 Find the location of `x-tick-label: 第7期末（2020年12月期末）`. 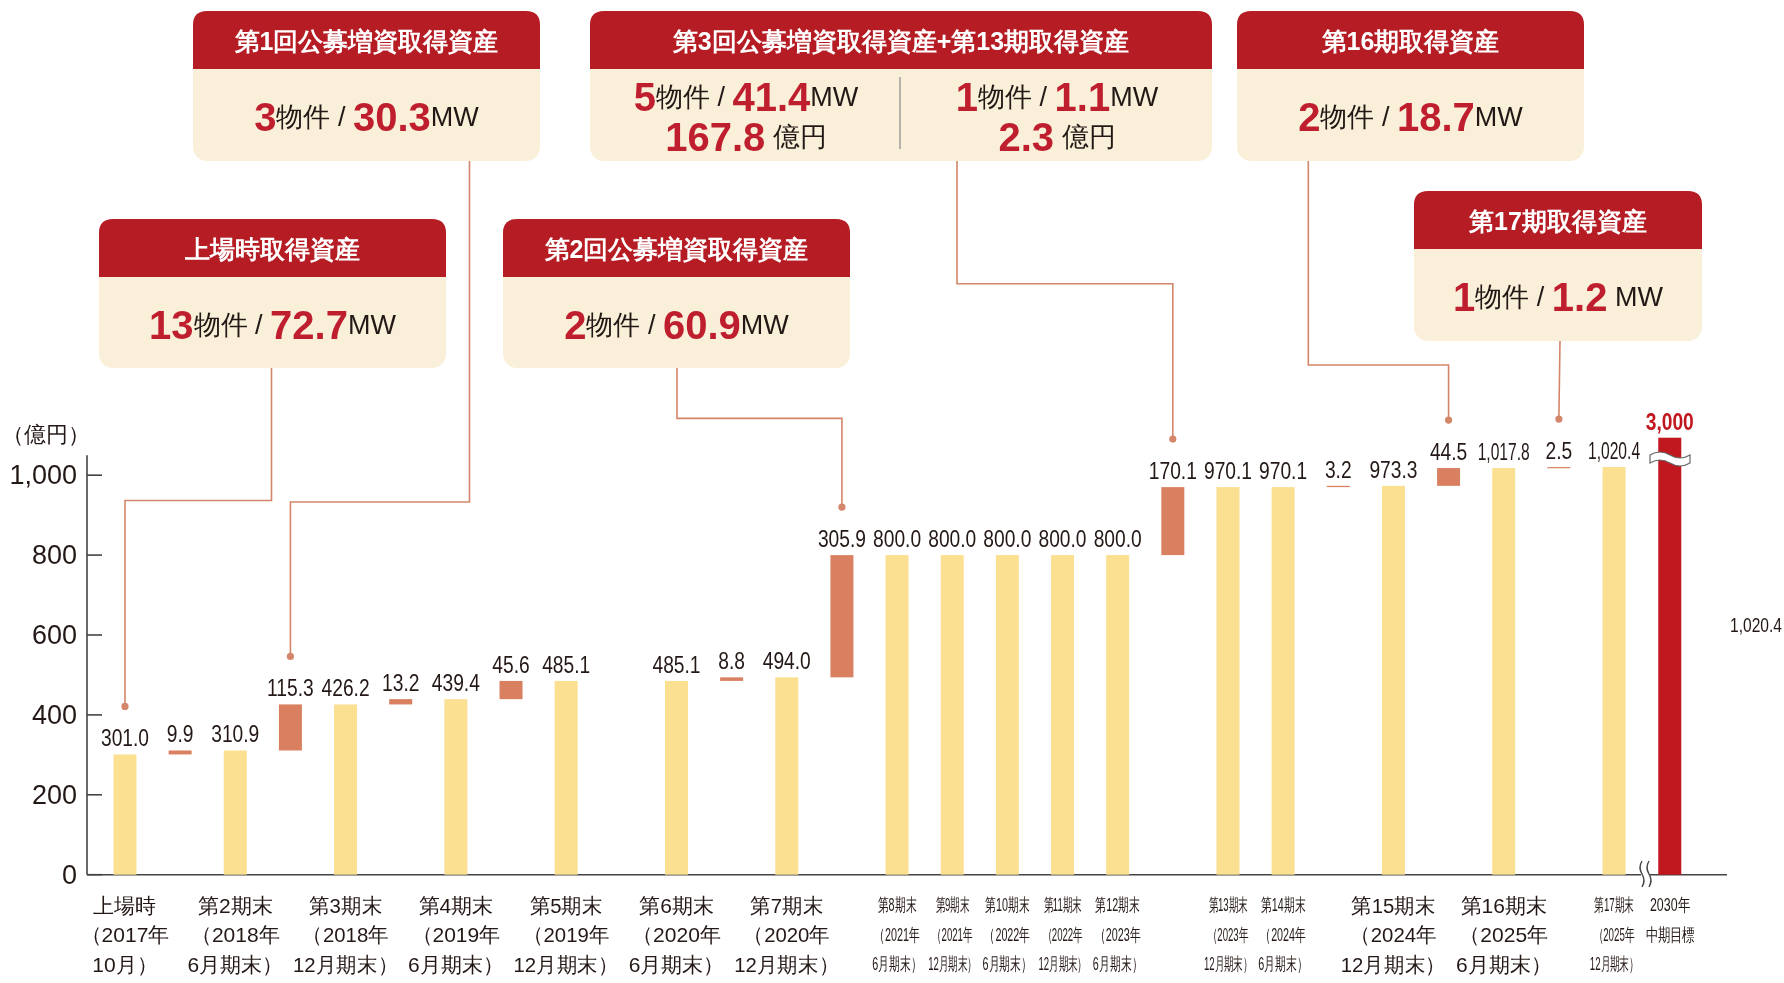

x-tick-label: 第7期末（2020年12月期末） is located at coordinates (787, 934).